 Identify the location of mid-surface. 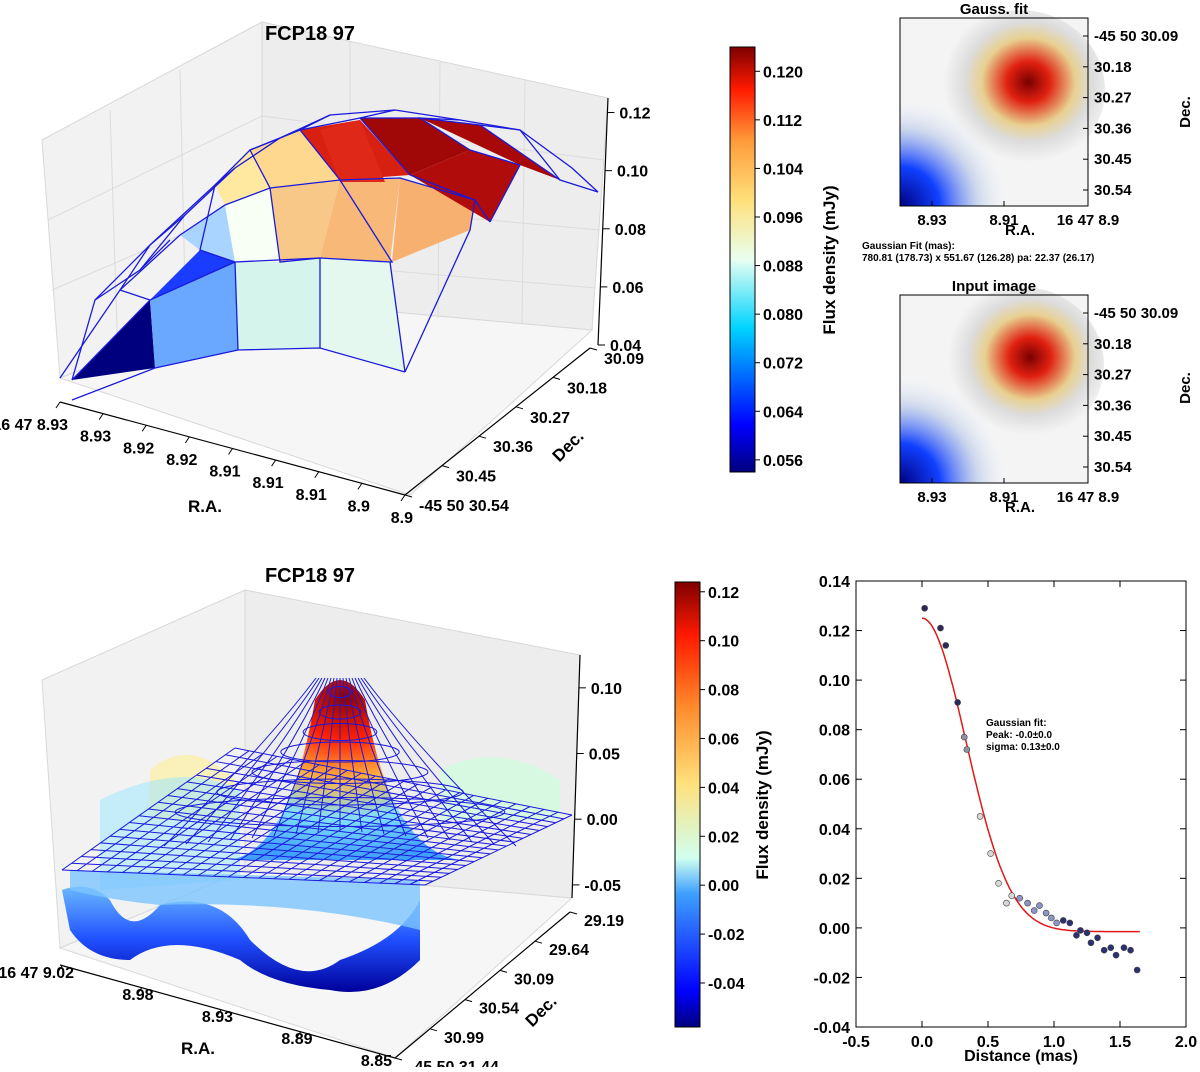
(245, 900).